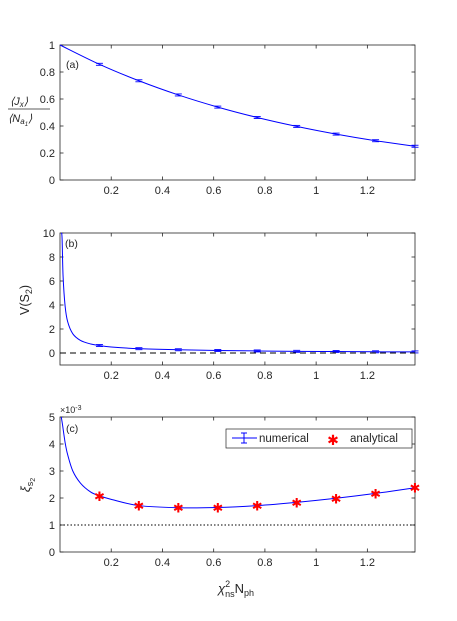 Image resolution: width=457 pixels, height=621 pixels. I want to click on ytick-label-c-1: 1, so click(52, 526).